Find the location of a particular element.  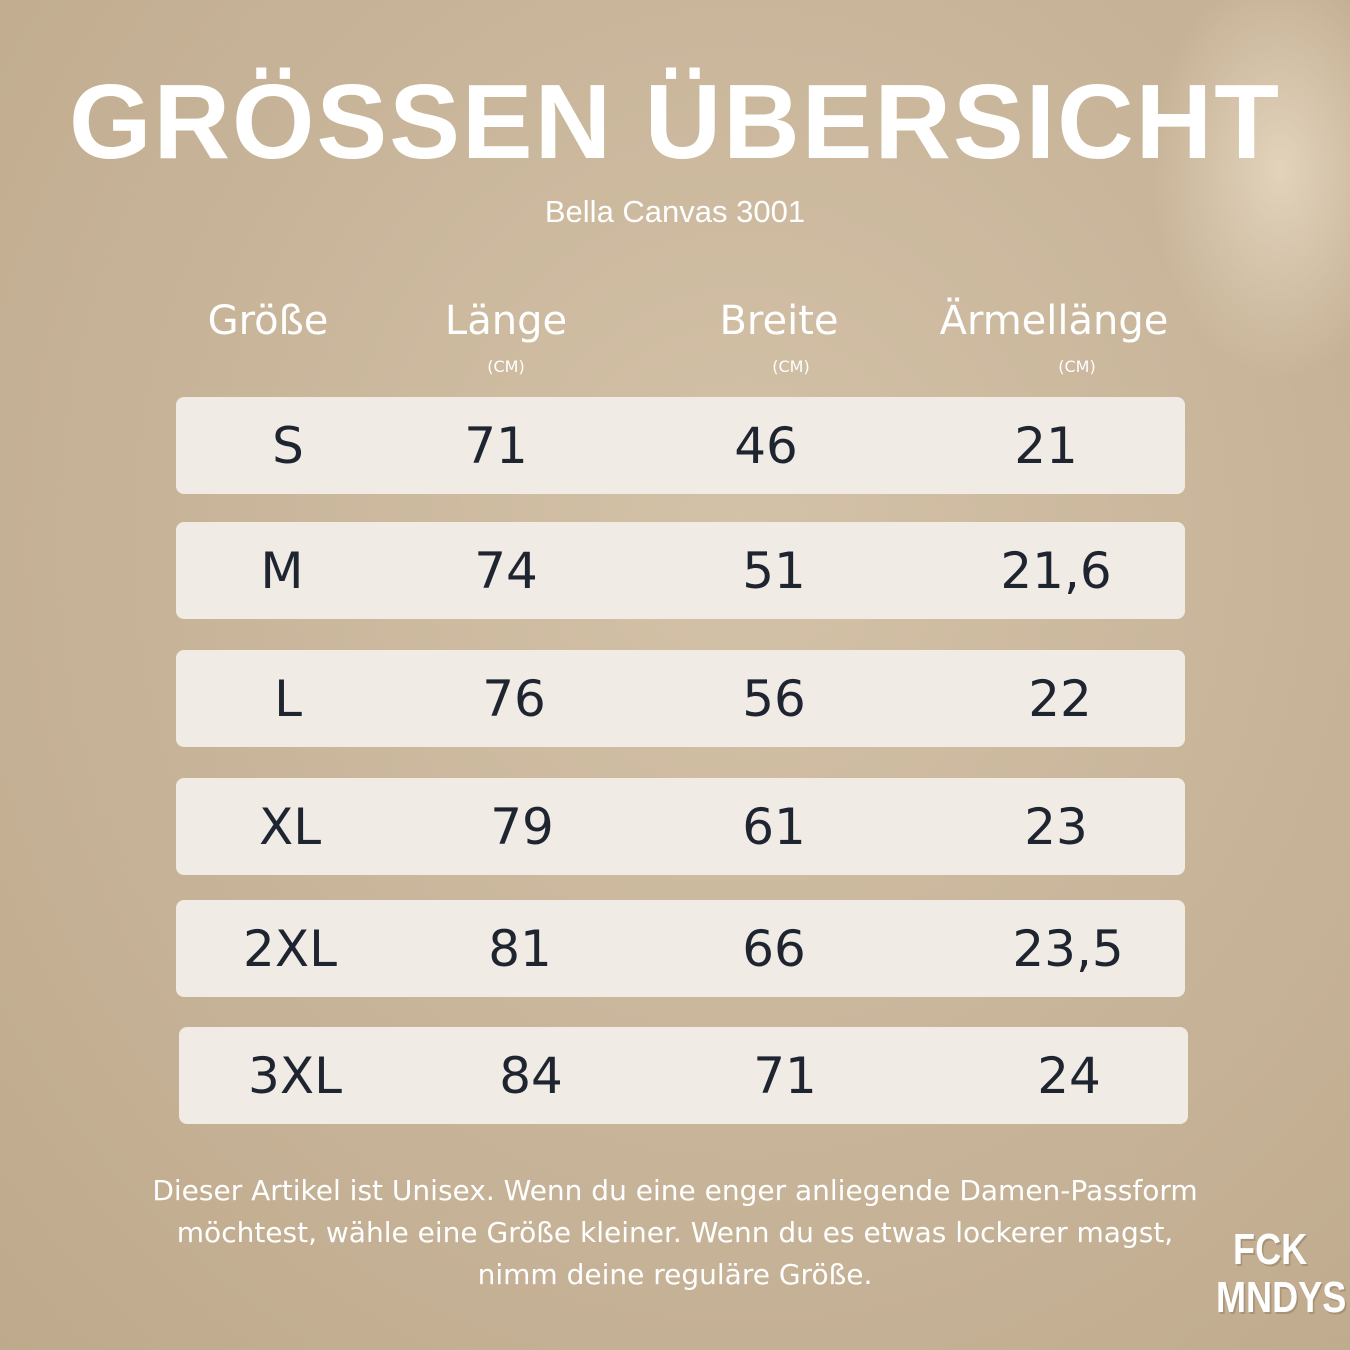

table-row: XL 79 61 23 is located at coordinates (680, 826).